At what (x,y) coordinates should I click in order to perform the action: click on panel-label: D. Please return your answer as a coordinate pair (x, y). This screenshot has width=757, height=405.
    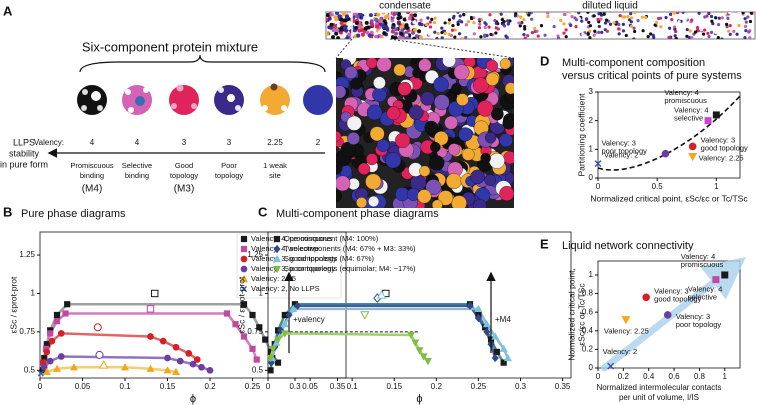
    Looking at the image, I should click on (544, 60).